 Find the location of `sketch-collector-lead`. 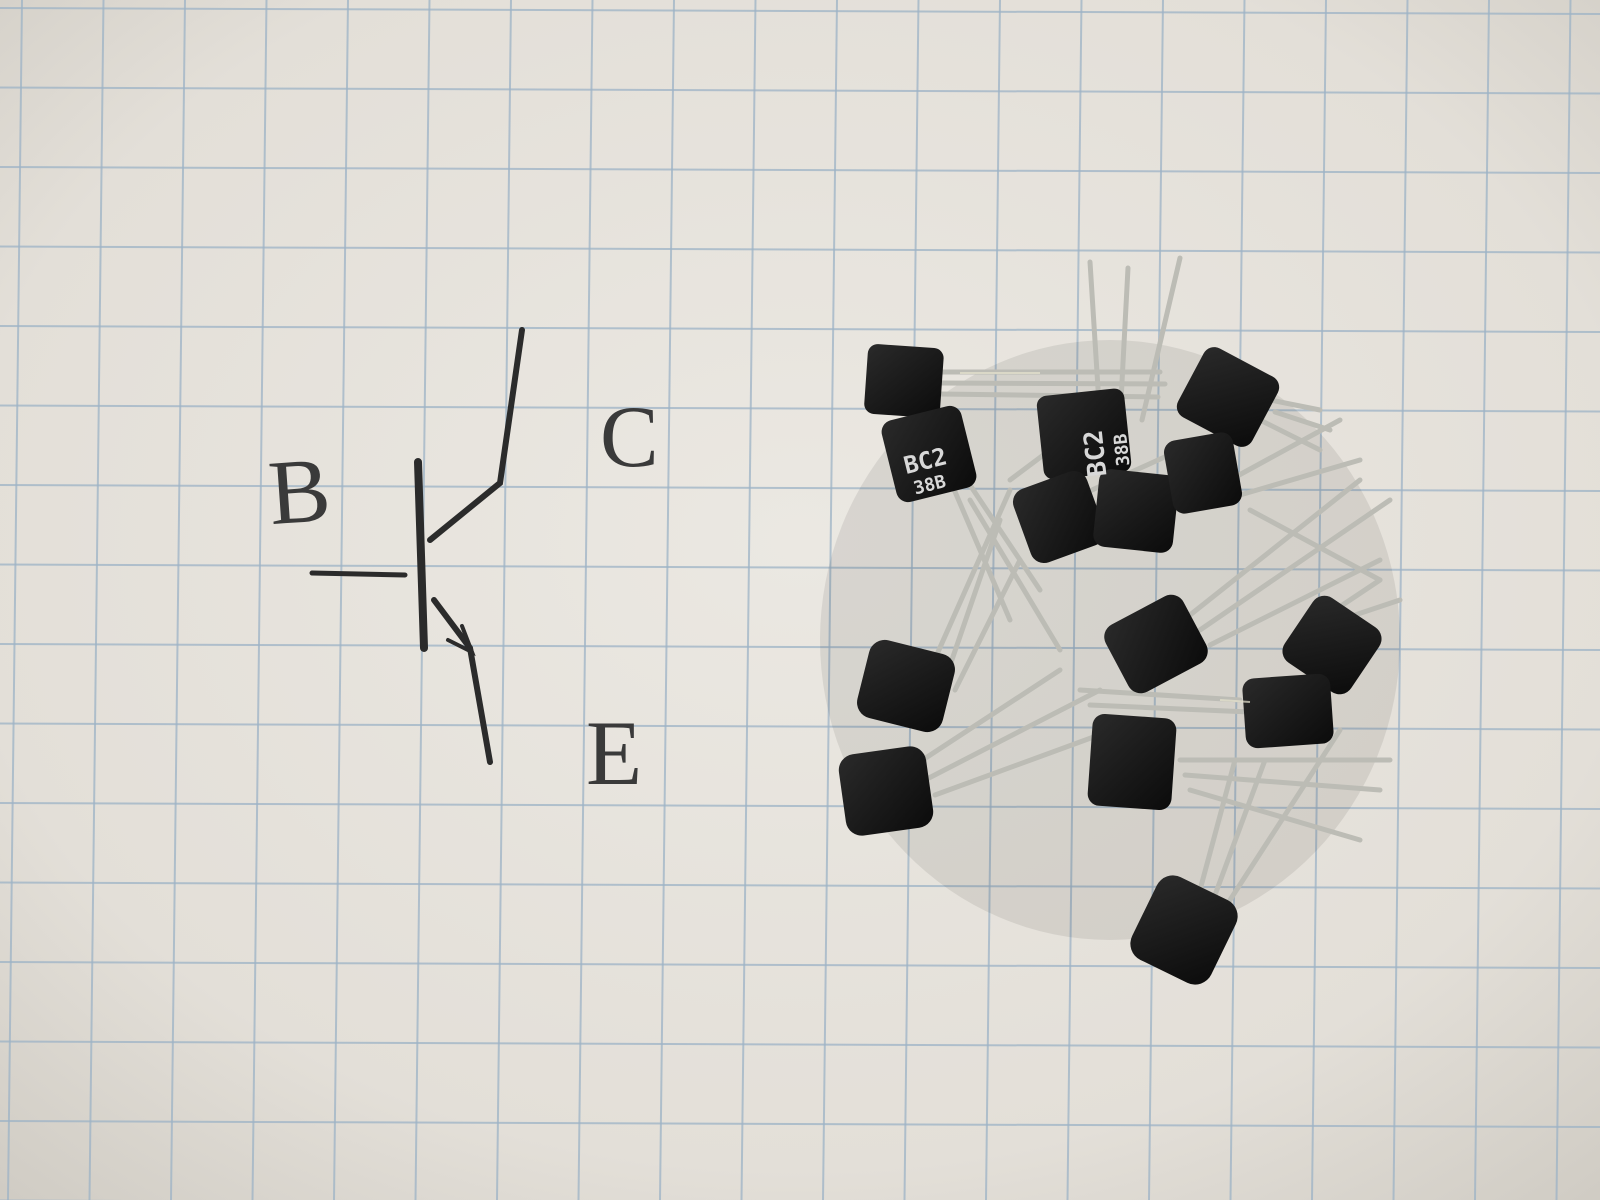

sketch-collector-lead is located at coordinates (476, 435).